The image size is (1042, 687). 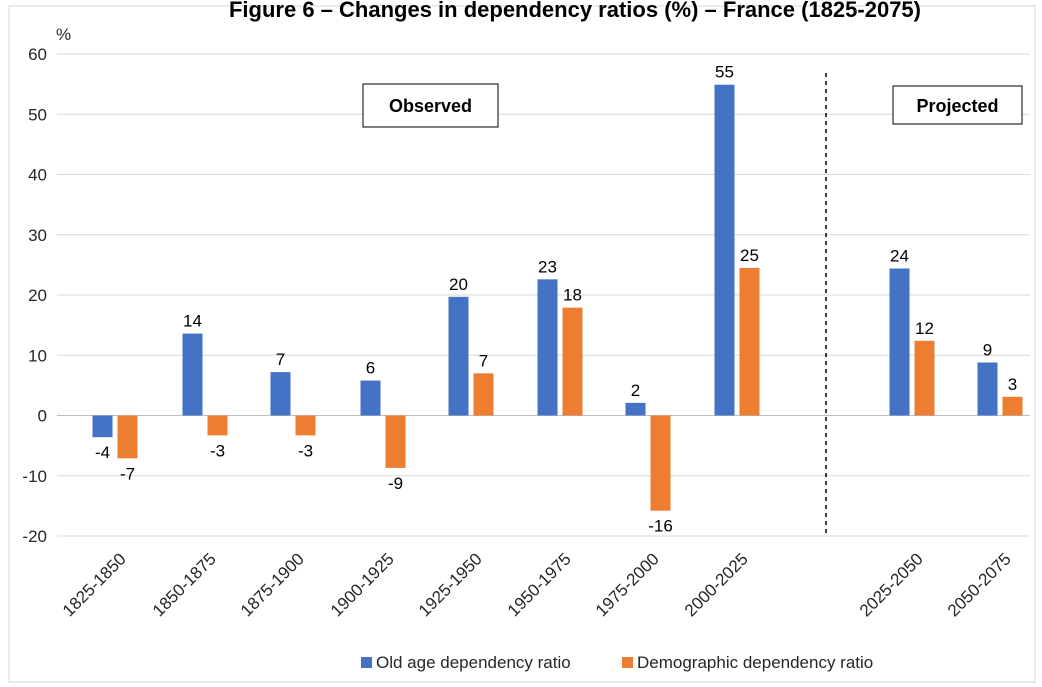 I want to click on data-label: -16, so click(x=660, y=526).